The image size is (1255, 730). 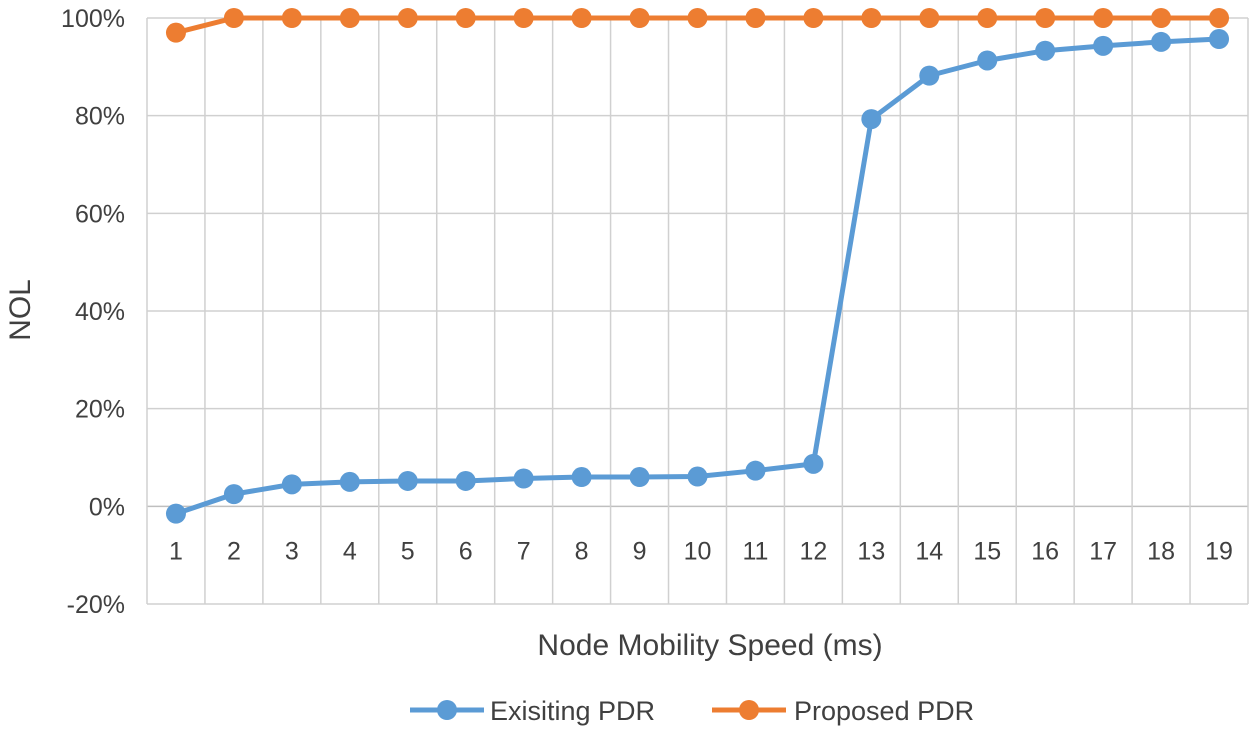 What do you see at coordinates (1219, 551) in the screenshot?
I see `x-tick-label: 19` at bounding box center [1219, 551].